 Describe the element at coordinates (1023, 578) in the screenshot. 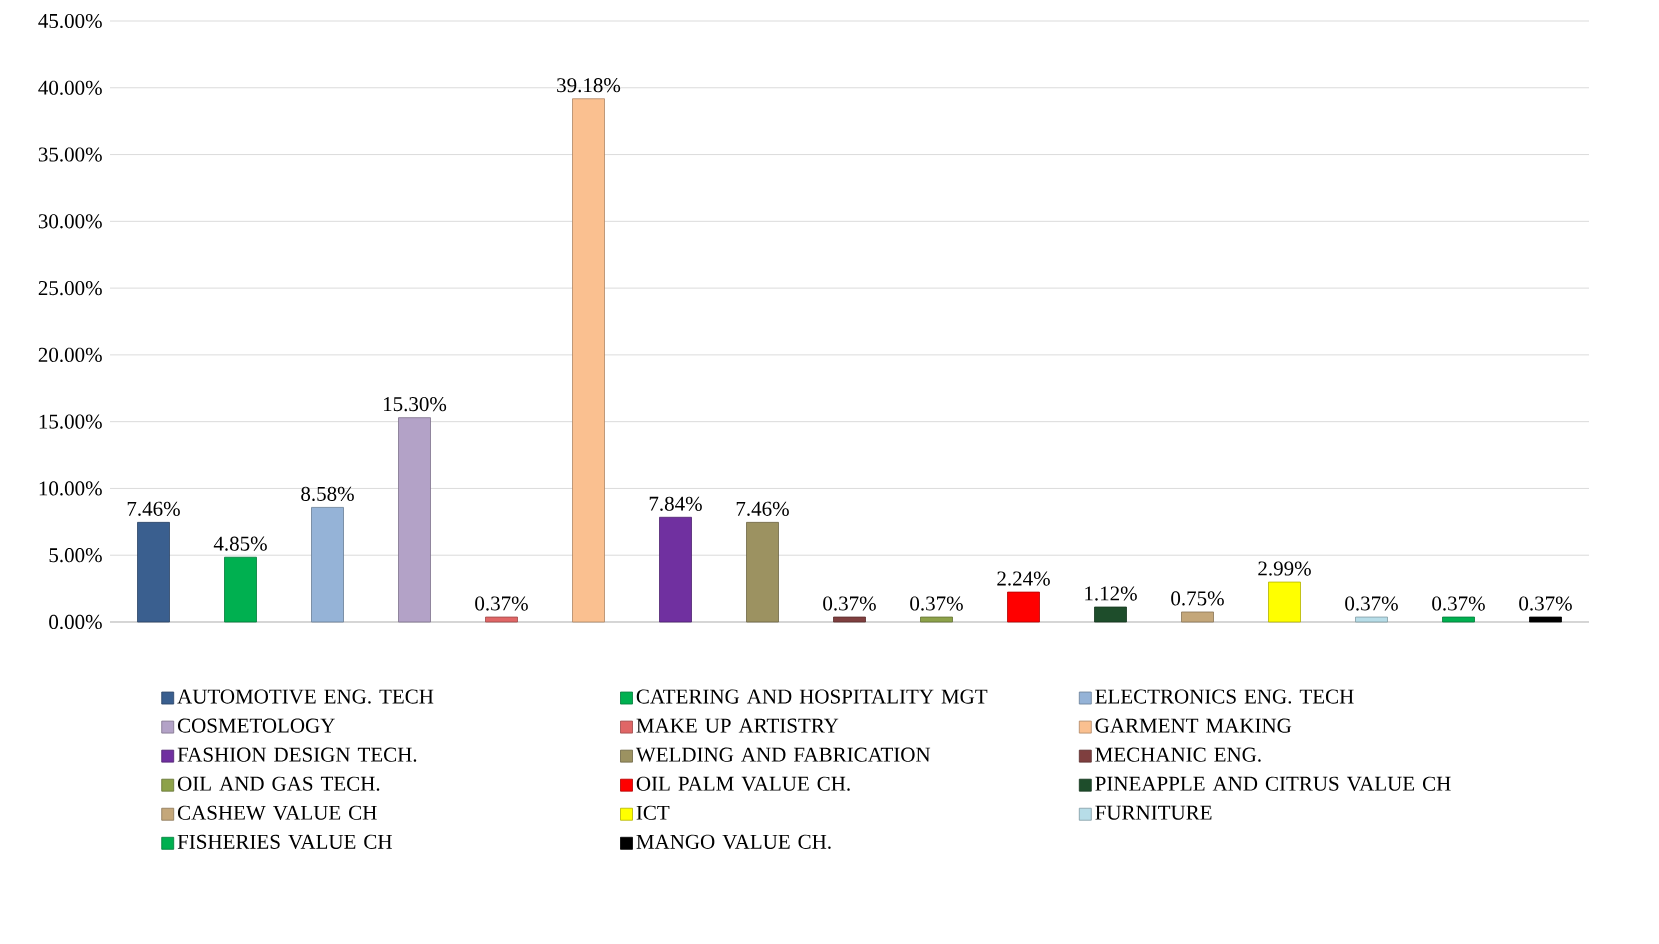

I see `data-label: 2.24%` at that location.